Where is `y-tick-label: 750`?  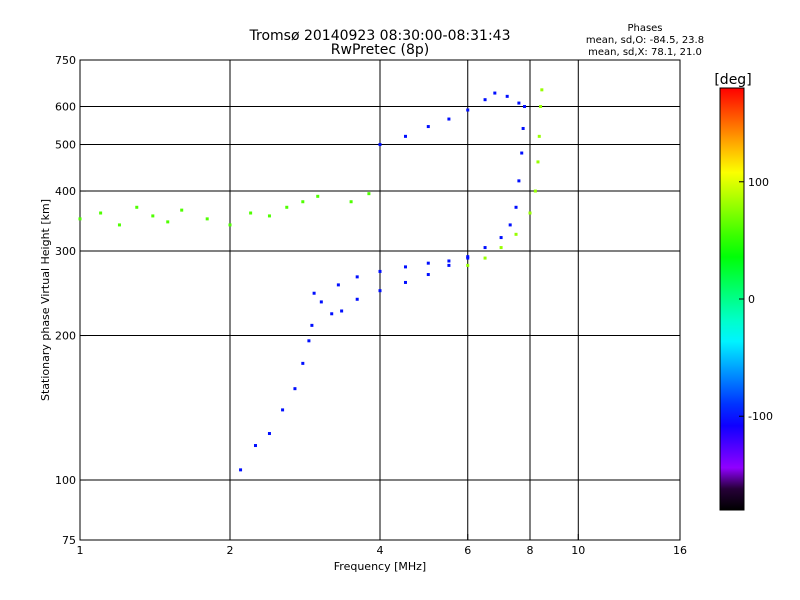
y-tick-label: 750 is located at coordinates (65, 60).